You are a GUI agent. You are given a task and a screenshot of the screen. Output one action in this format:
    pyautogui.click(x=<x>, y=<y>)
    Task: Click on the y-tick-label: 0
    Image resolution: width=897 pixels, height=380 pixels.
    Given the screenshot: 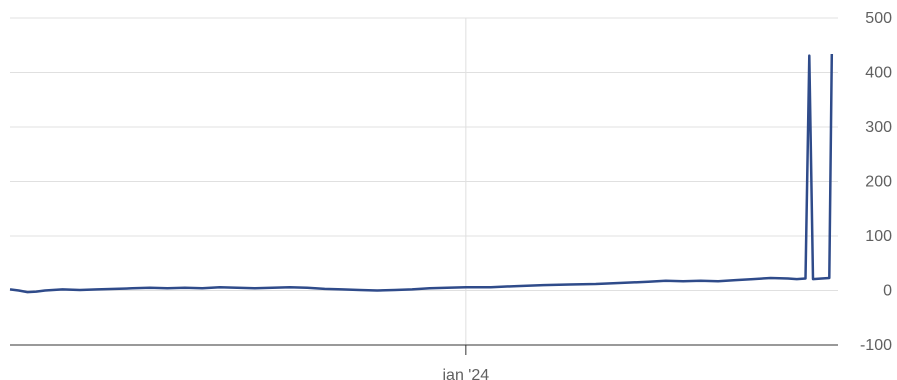 What is the action you would take?
    pyautogui.click(x=887, y=291)
    